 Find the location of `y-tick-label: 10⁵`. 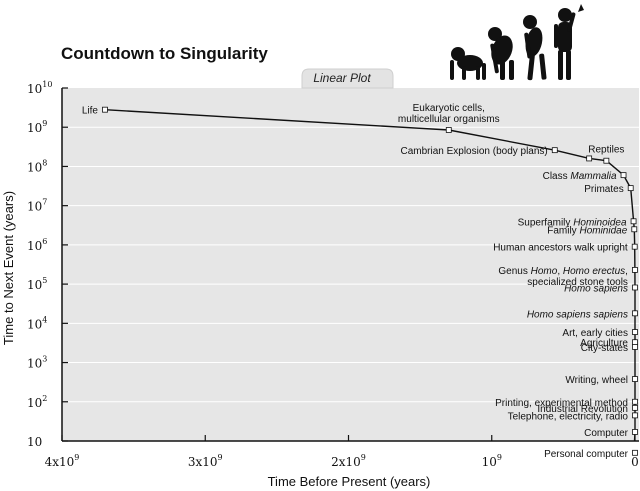

y-tick-label: 10⁵ is located at coordinates (37, 284).